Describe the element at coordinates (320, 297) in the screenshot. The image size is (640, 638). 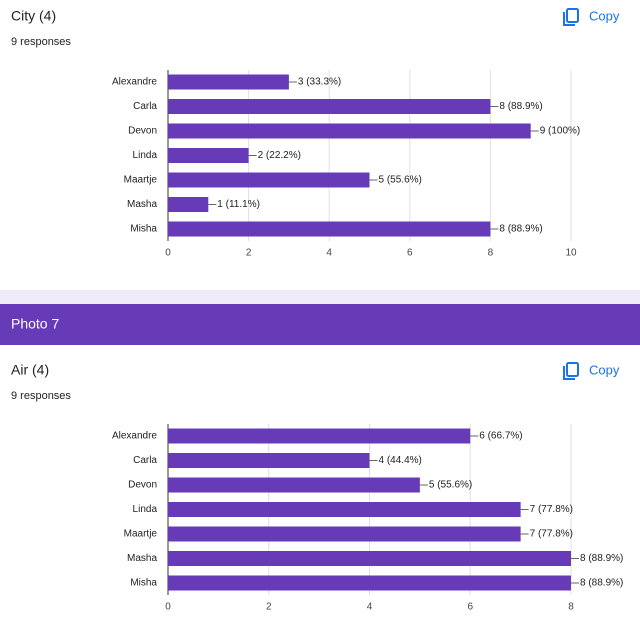
I see `section-gap` at that location.